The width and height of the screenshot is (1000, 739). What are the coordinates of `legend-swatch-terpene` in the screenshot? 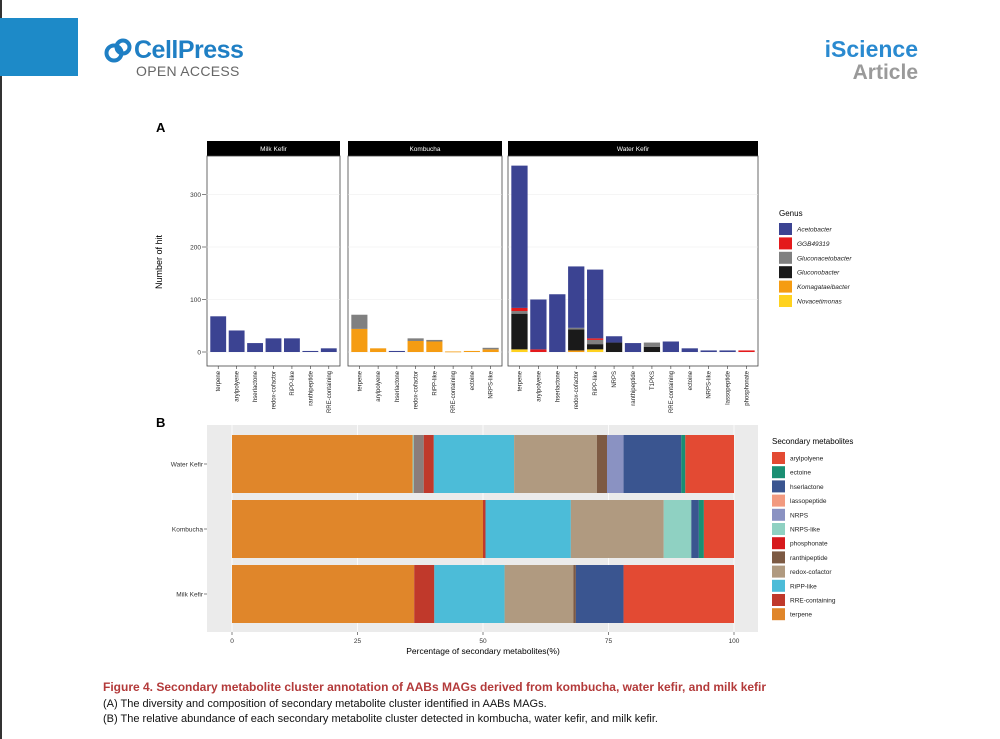 It's located at (778, 614).